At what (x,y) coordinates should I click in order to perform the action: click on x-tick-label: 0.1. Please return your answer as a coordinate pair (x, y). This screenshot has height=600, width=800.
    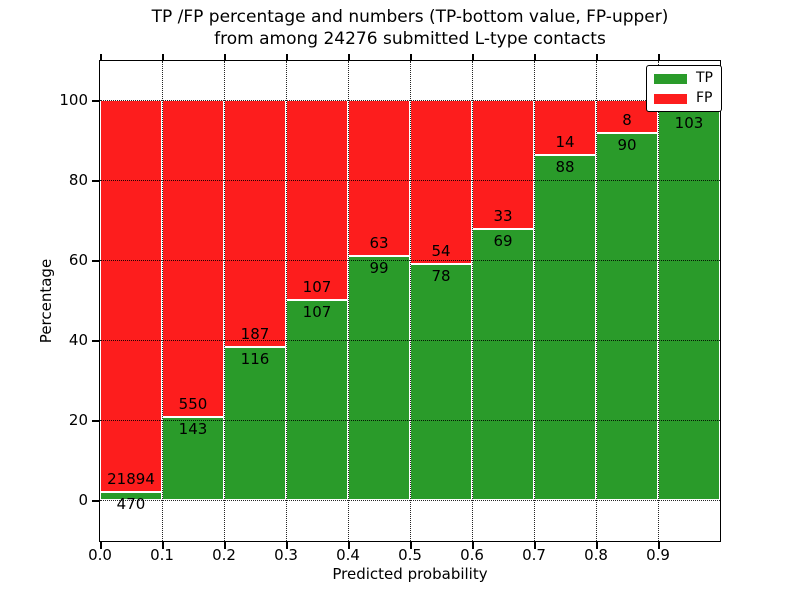
    Looking at the image, I should click on (162, 555).